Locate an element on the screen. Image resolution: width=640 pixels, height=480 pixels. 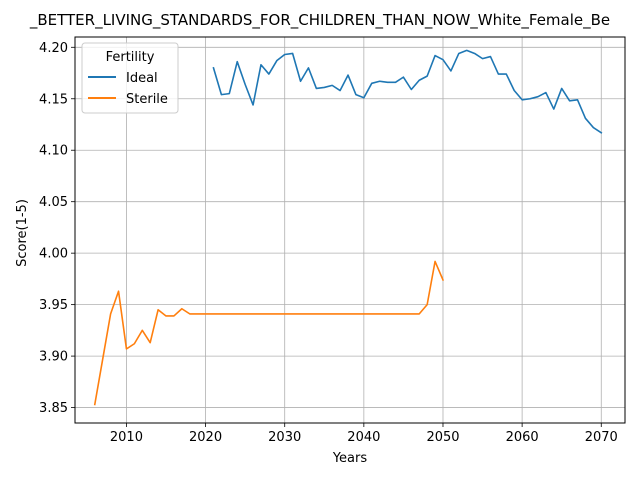
legend: Fertility Ideal Sterile is located at coordinates (130, 78).